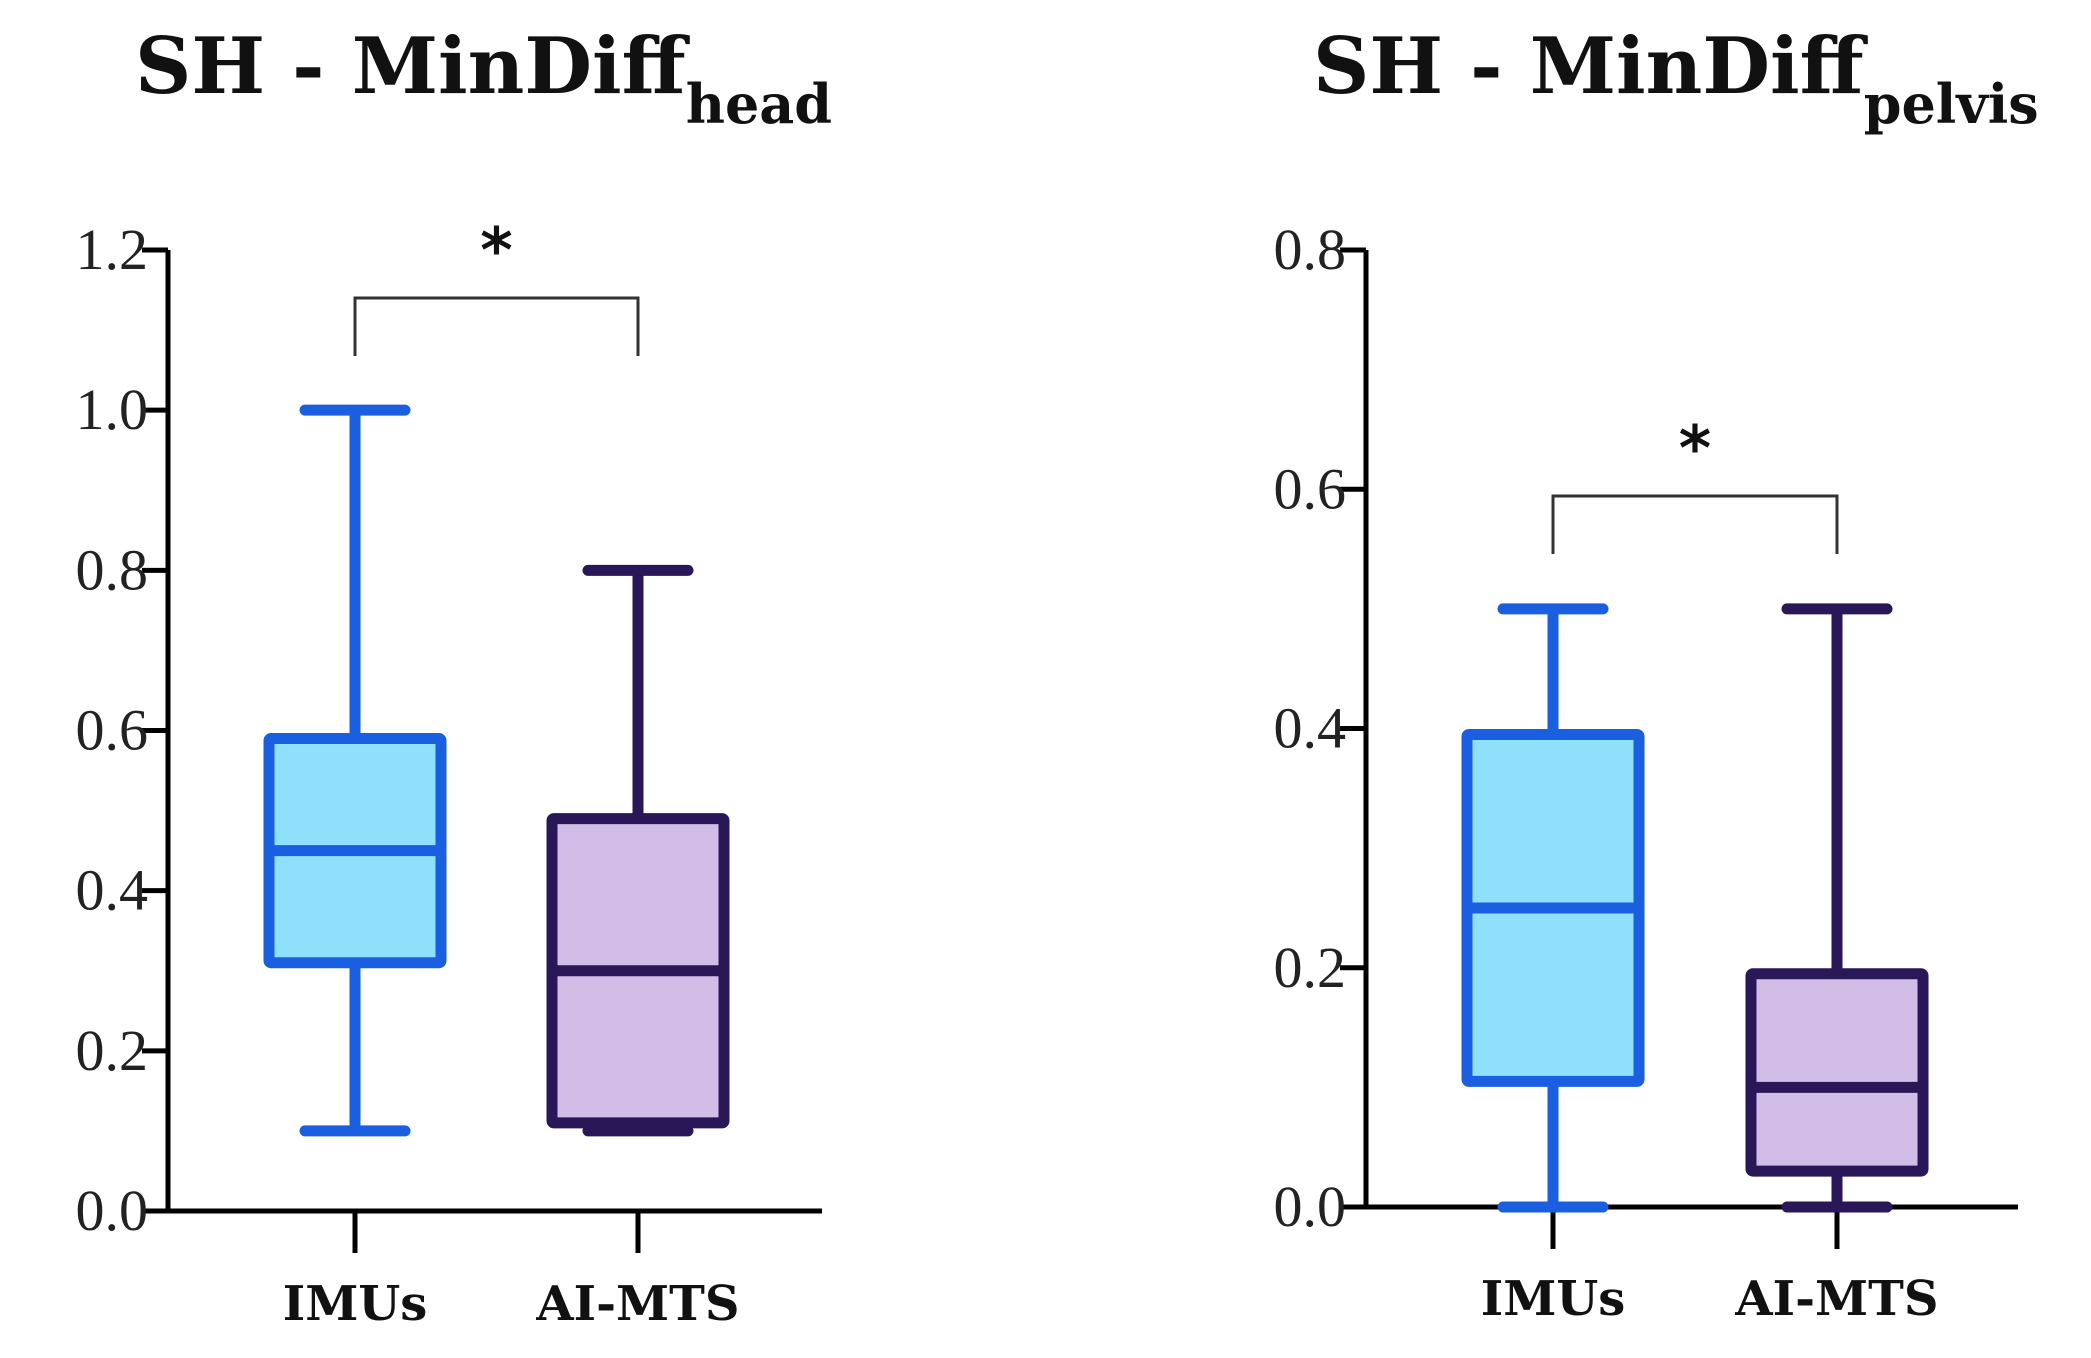 The image size is (2091, 1358). Describe the element at coordinates (112, 569) in the screenshot. I see `y-tick-label-head-4: 0.8` at that location.